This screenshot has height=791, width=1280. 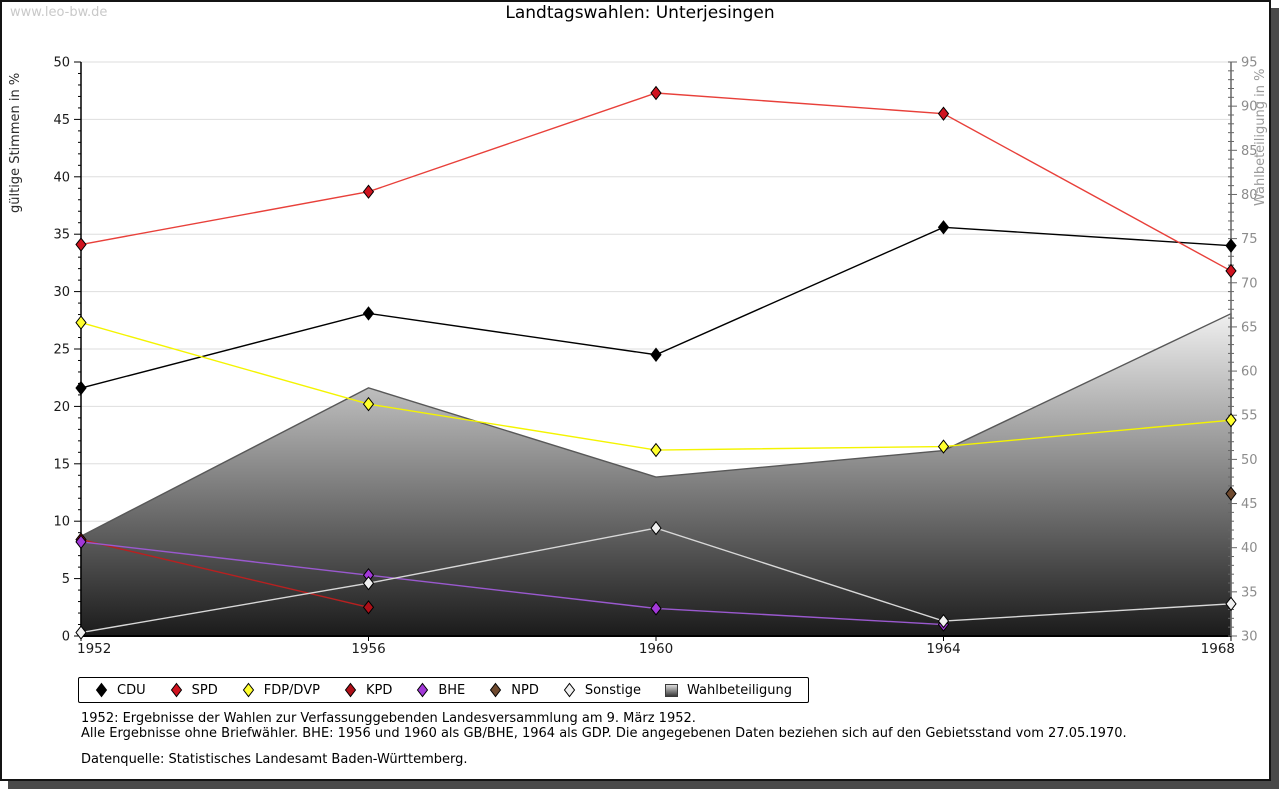 What do you see at coordinates (452, 690) in the screenshot?
I see `legend-label: BHE` at bounding box center [452, 690].